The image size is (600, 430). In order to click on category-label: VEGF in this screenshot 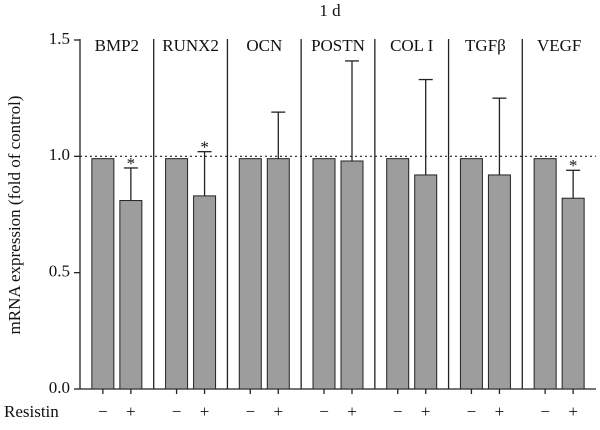, I will do `click(559, 45)`.